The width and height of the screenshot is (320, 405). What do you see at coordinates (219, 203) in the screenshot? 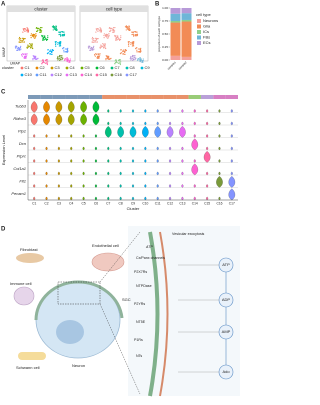
I see `label: C16` at bounding box center [219, 203].